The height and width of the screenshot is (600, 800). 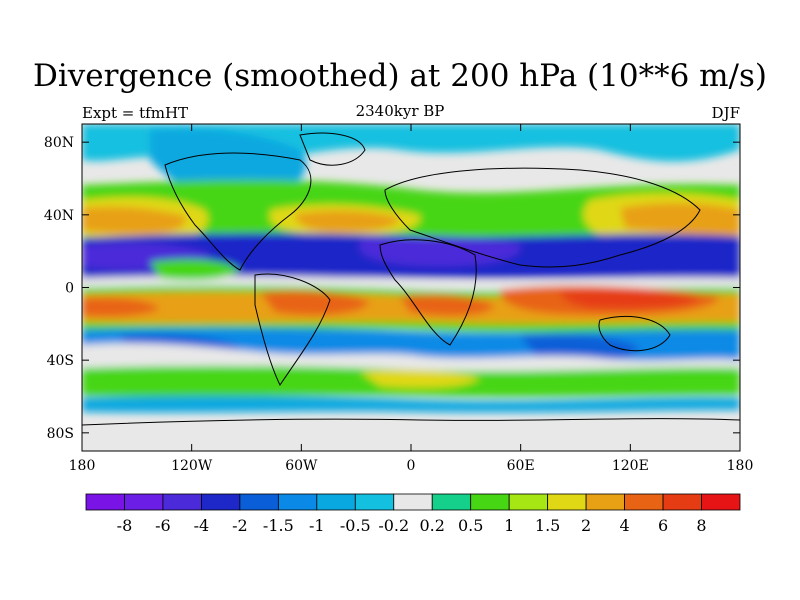 I want to click on season-label: DJF, so click(x=725, y=113).